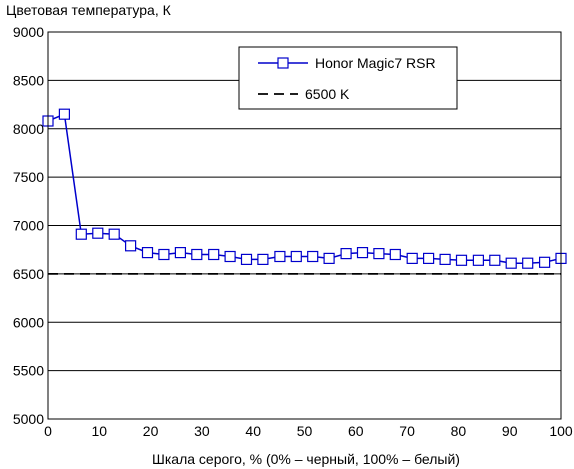  I want to click on y-axis-title: Цветовая температура, К, so click(89, 10).